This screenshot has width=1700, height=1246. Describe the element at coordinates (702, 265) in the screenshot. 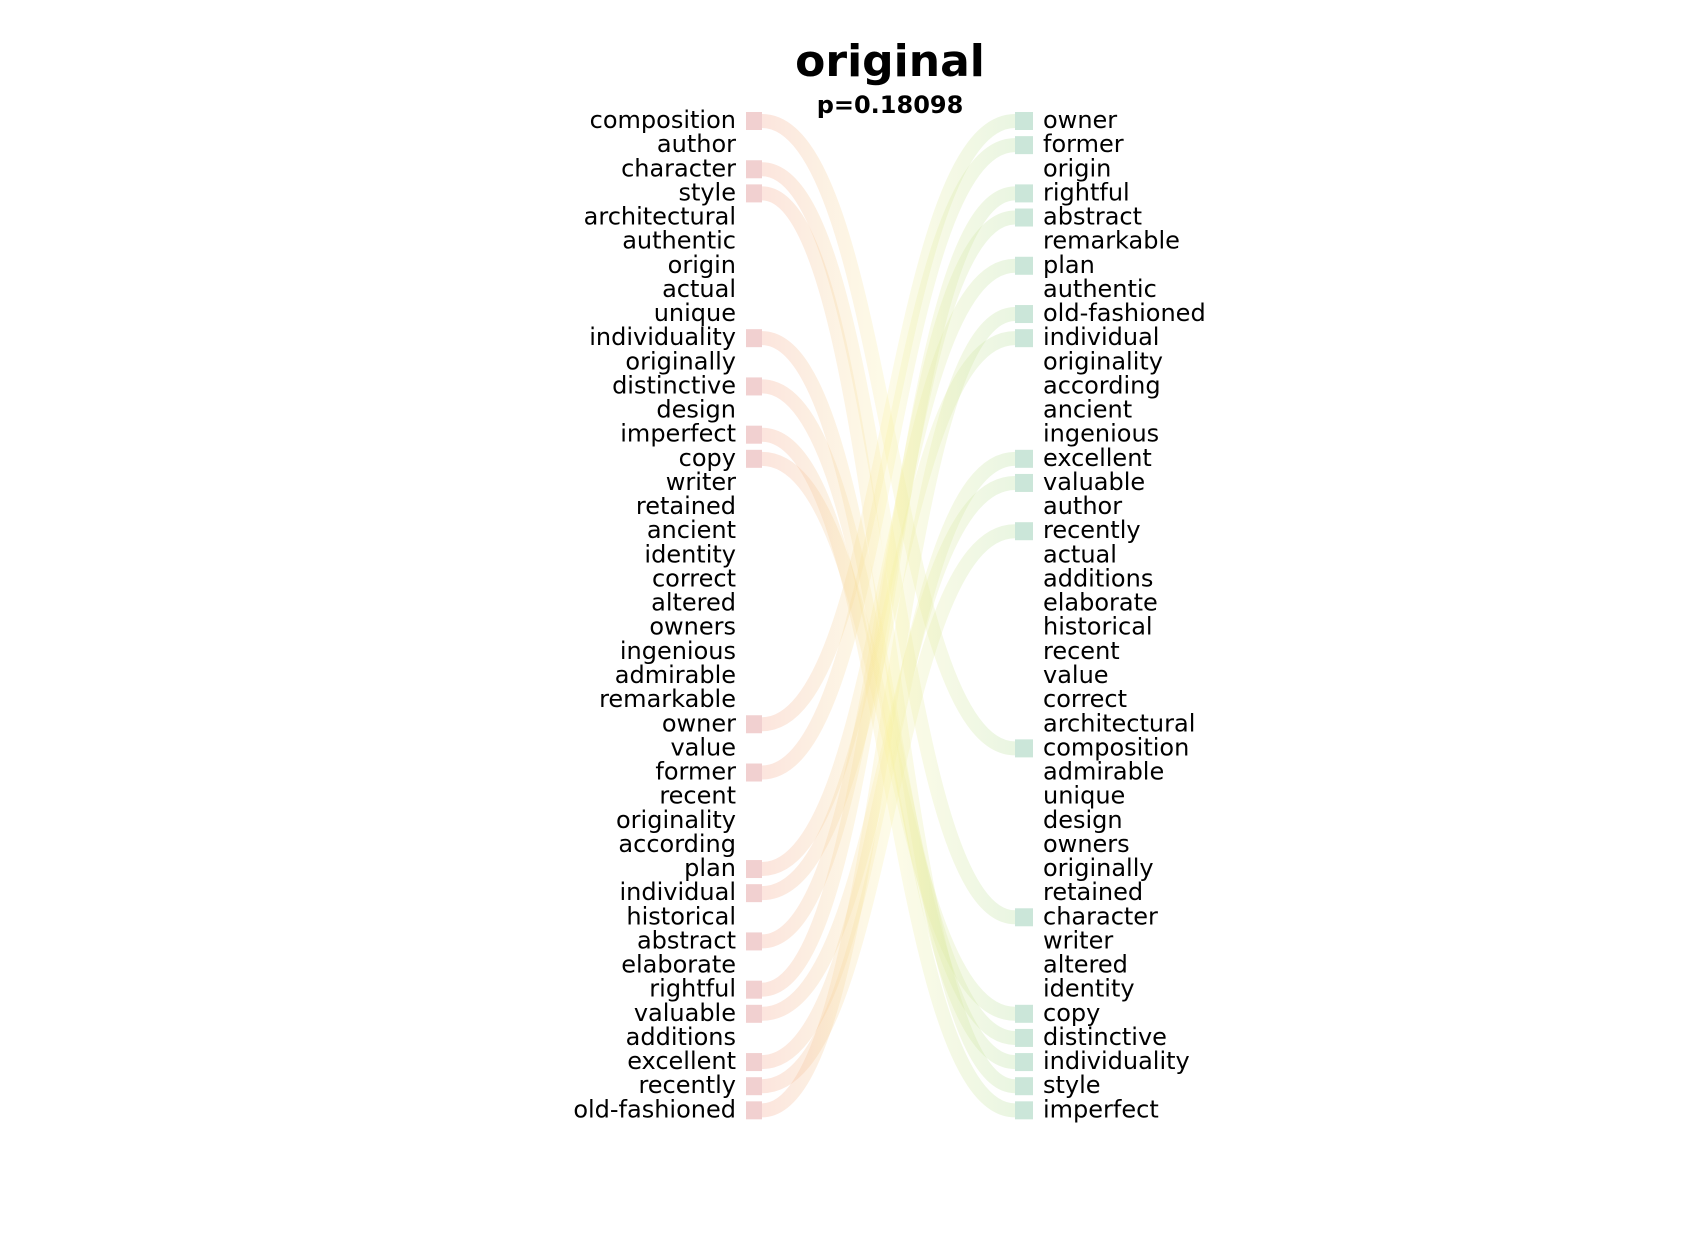

I see `left-word-label: origin` at that location.